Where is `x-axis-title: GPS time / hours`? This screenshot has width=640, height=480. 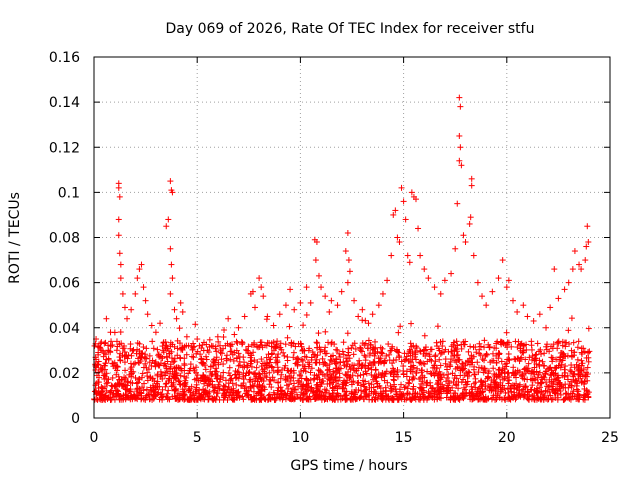 x-axis-title: GPS time / hours is located at coordinates (348, 466).